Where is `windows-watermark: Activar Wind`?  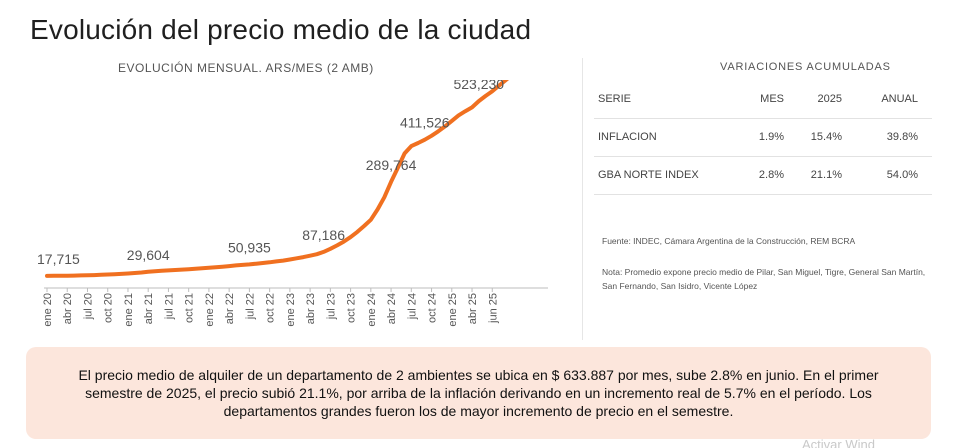
windows-watermark: Activar Wind is located at coordinates (838, 442).